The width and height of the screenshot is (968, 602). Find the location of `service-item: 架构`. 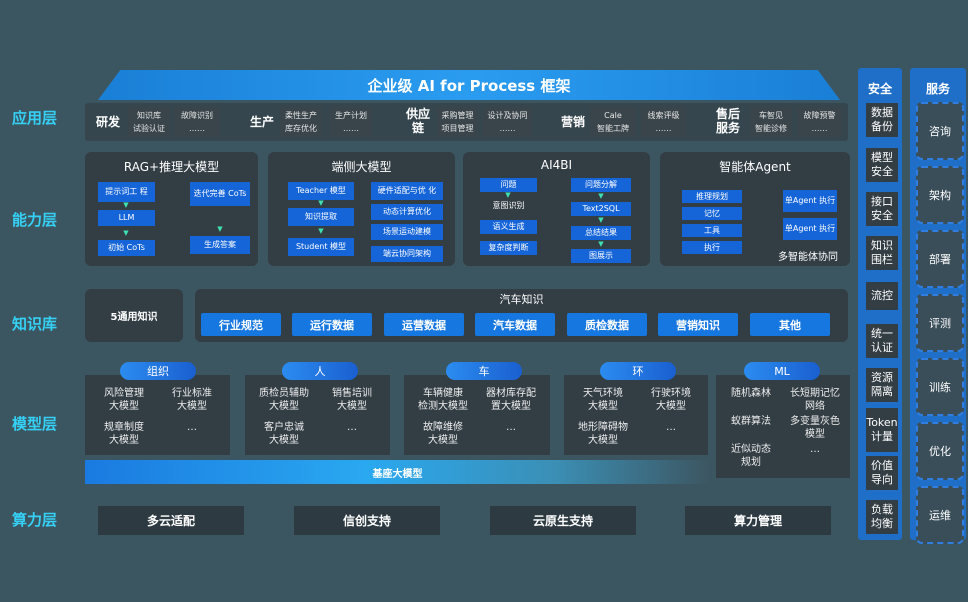

service-item: 架构 is located at coordinates (940, 195).